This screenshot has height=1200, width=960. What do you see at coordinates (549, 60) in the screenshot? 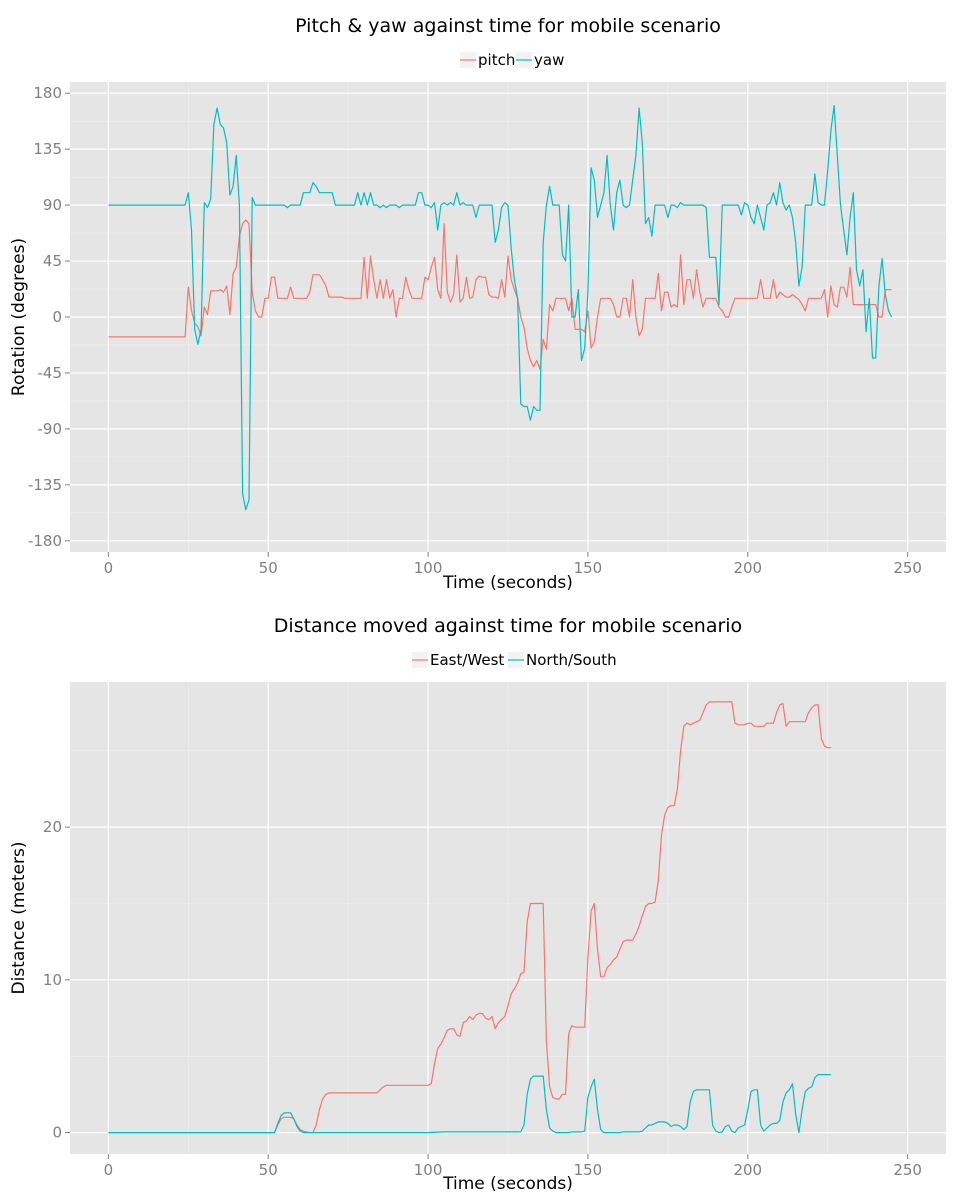
I see `legend-label-yaw: yaw` at bounding box center [549, 60].